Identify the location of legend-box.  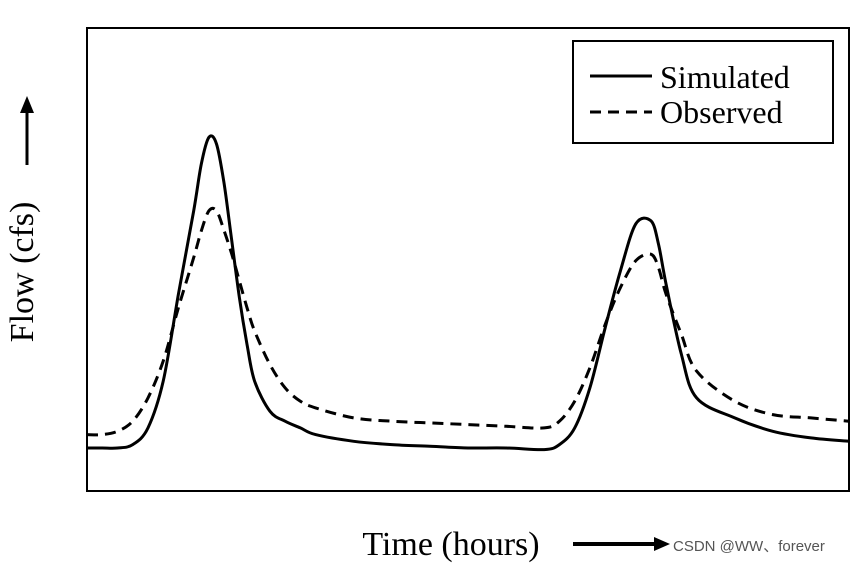
(703, 92).